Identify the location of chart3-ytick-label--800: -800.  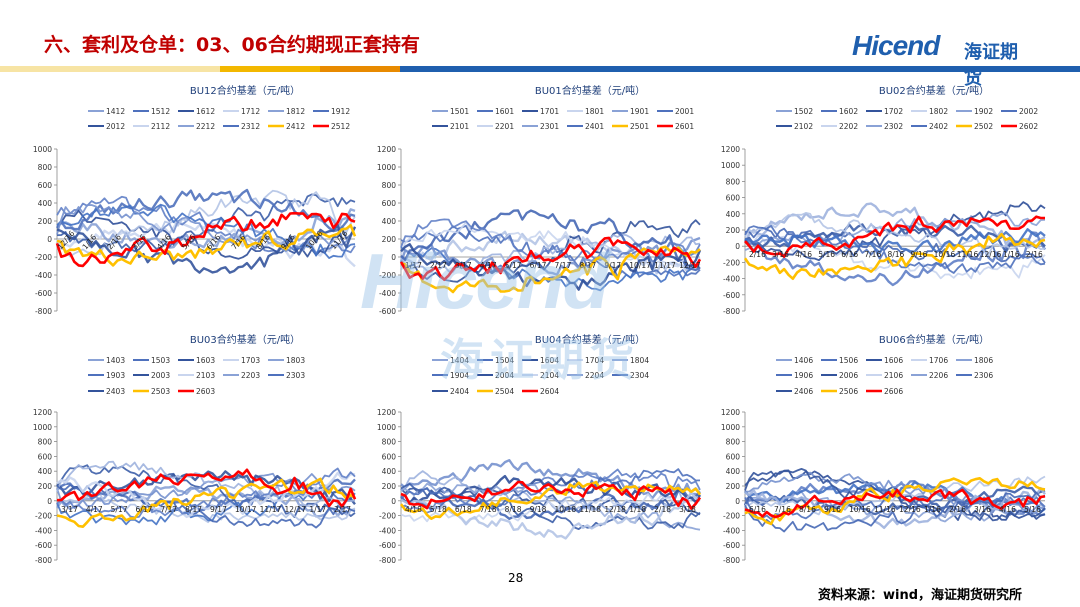
(731, 311).